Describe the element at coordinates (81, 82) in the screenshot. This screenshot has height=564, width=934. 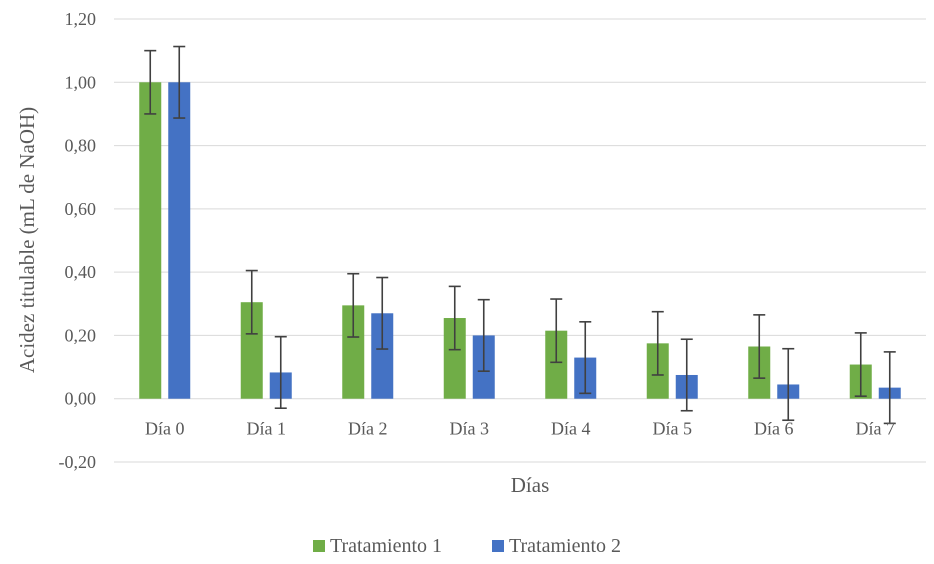
I see `y-tick-label: 1,00` at that location.